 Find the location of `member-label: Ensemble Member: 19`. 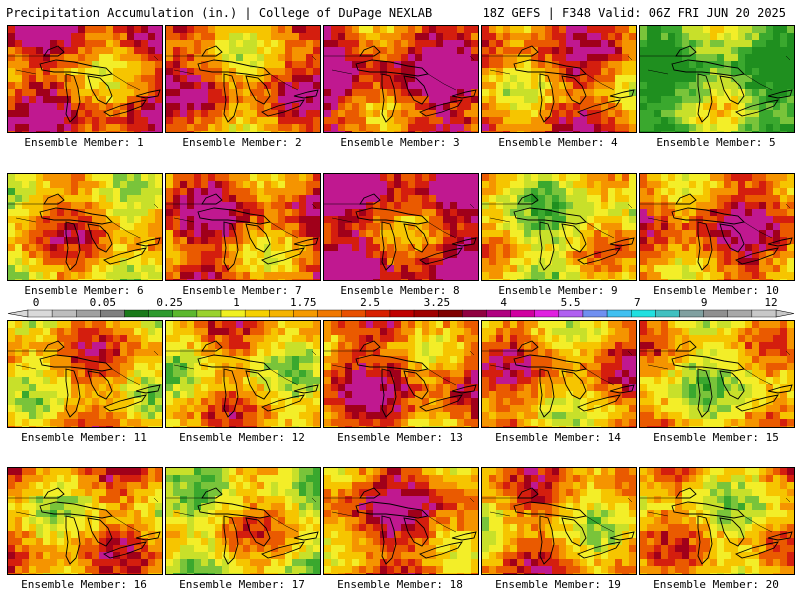

member-label: Ensemble Member: 19 is located at coordinates (558, 584).